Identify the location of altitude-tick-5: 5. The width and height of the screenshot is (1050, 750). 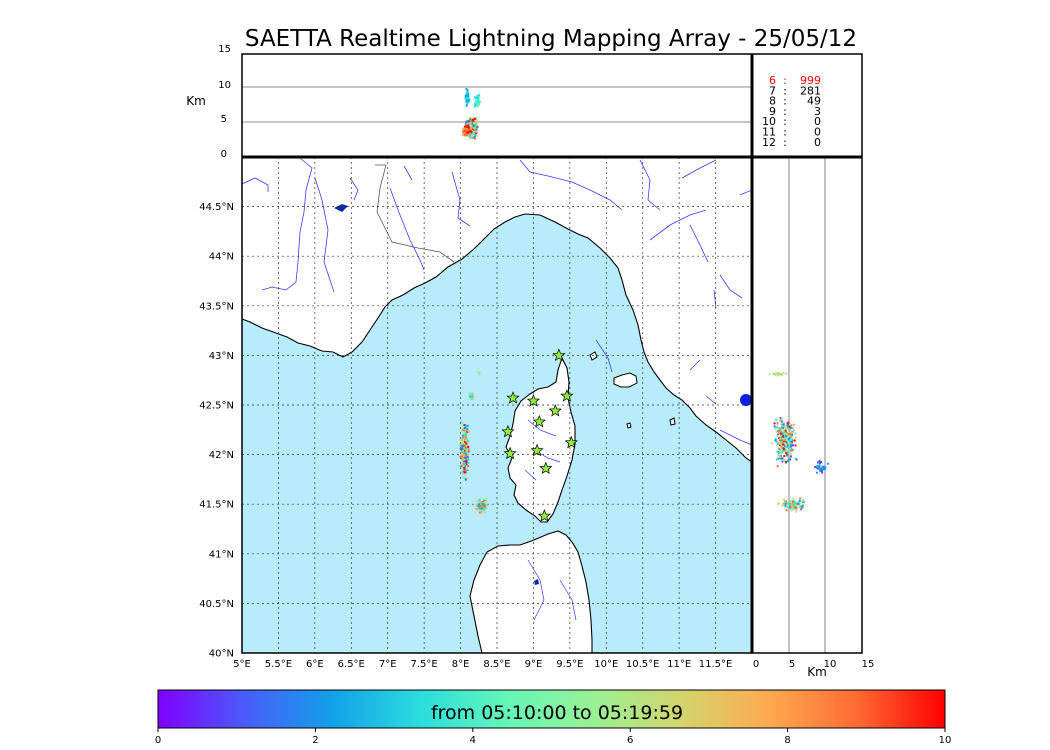
(224, 119).